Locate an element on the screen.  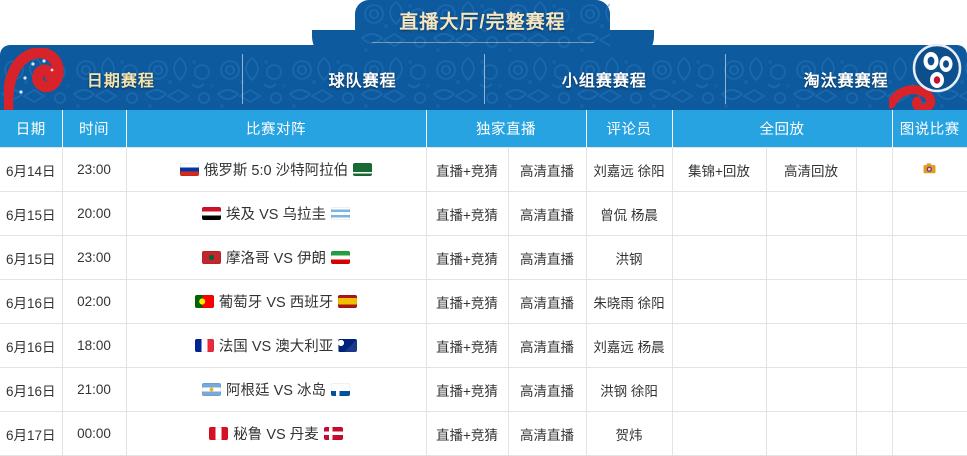
page-title: 直播大厅/完整赛程 is located at coordinates (482, 22).